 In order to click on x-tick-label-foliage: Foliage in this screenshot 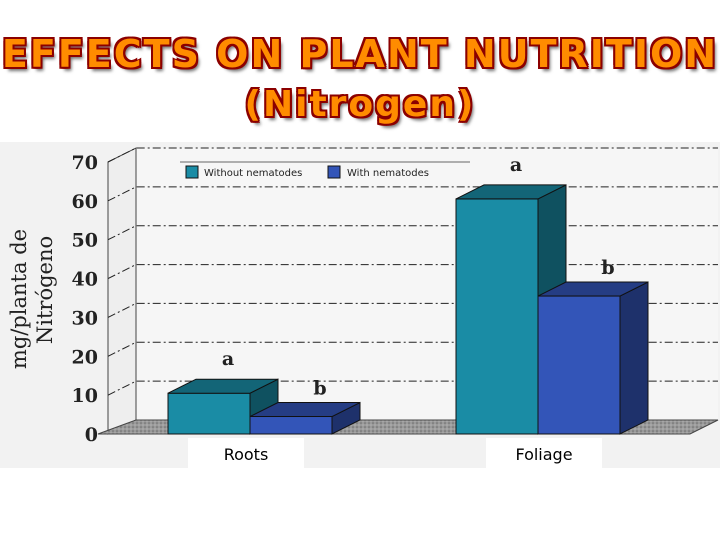, I will do `click(543, 454)`.